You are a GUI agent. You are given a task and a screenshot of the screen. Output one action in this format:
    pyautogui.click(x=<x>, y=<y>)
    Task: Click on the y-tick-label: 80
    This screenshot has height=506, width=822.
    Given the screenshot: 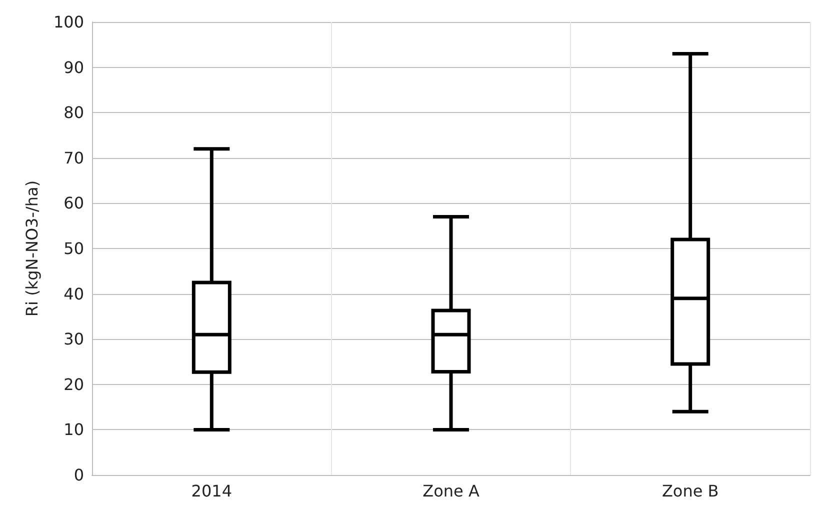 What is the action you would take?
    pyautogui.click(x=74, y=112)
    